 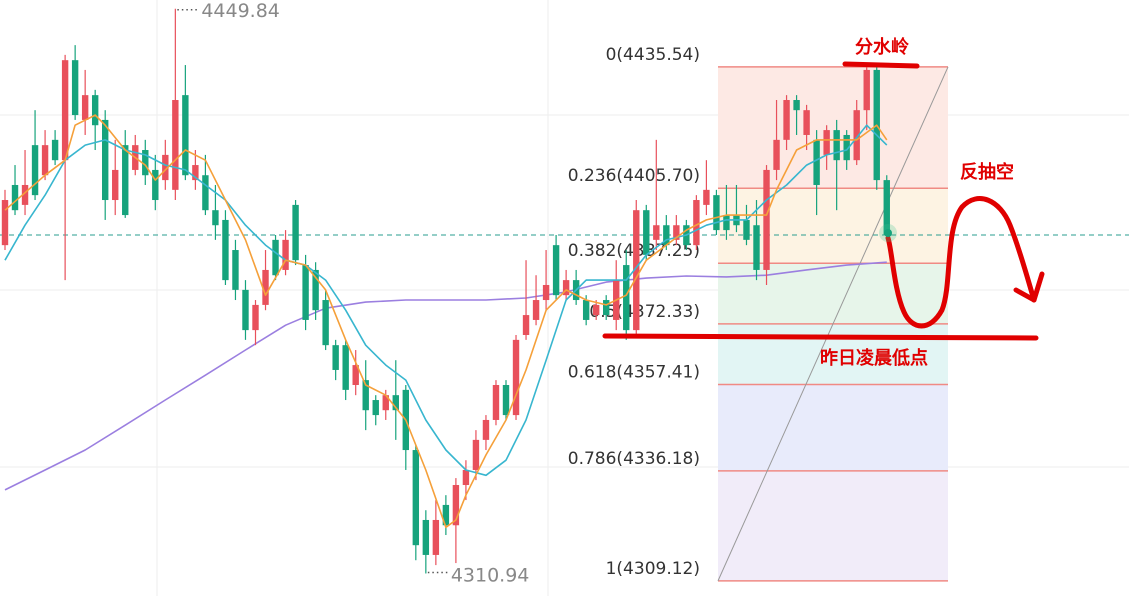 I want to click on low-label: 4310.94, so click(x=490, y=575).